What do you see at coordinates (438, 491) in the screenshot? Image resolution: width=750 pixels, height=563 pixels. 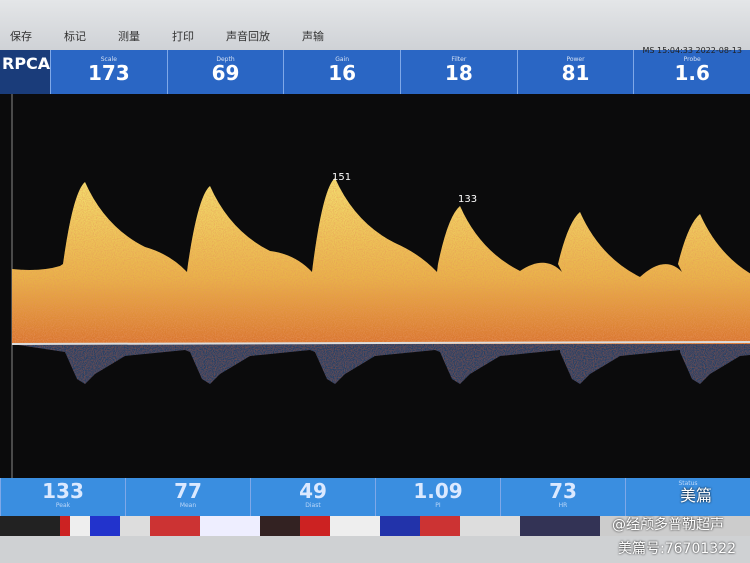 I see `result-value: 1.09` at bounding box center [438, 491].